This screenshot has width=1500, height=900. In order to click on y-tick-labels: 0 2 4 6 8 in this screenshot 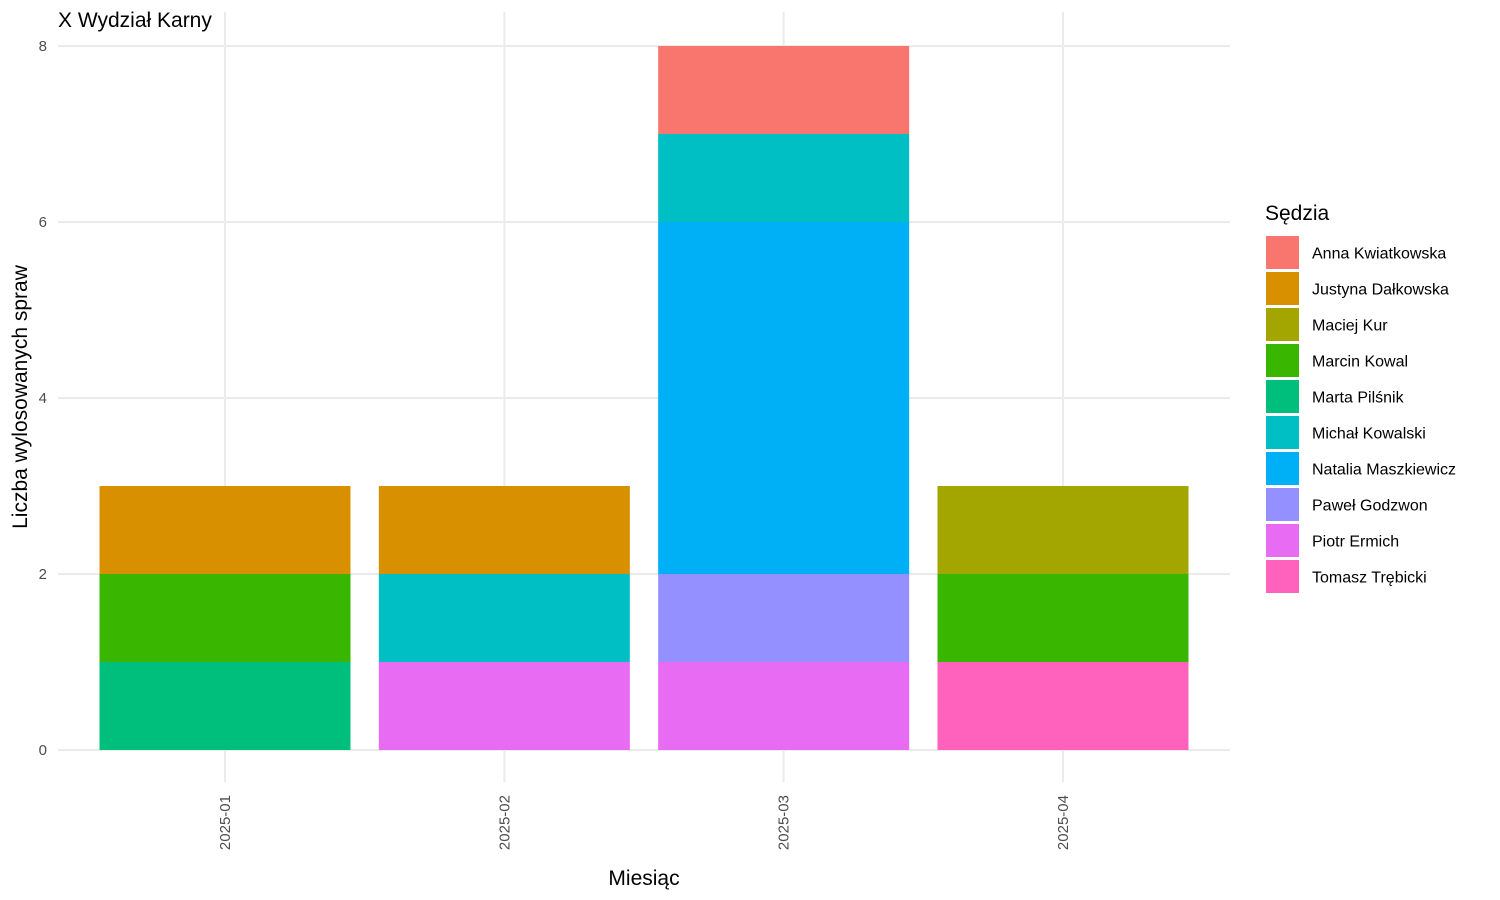, I will do `click(43, 398)`.